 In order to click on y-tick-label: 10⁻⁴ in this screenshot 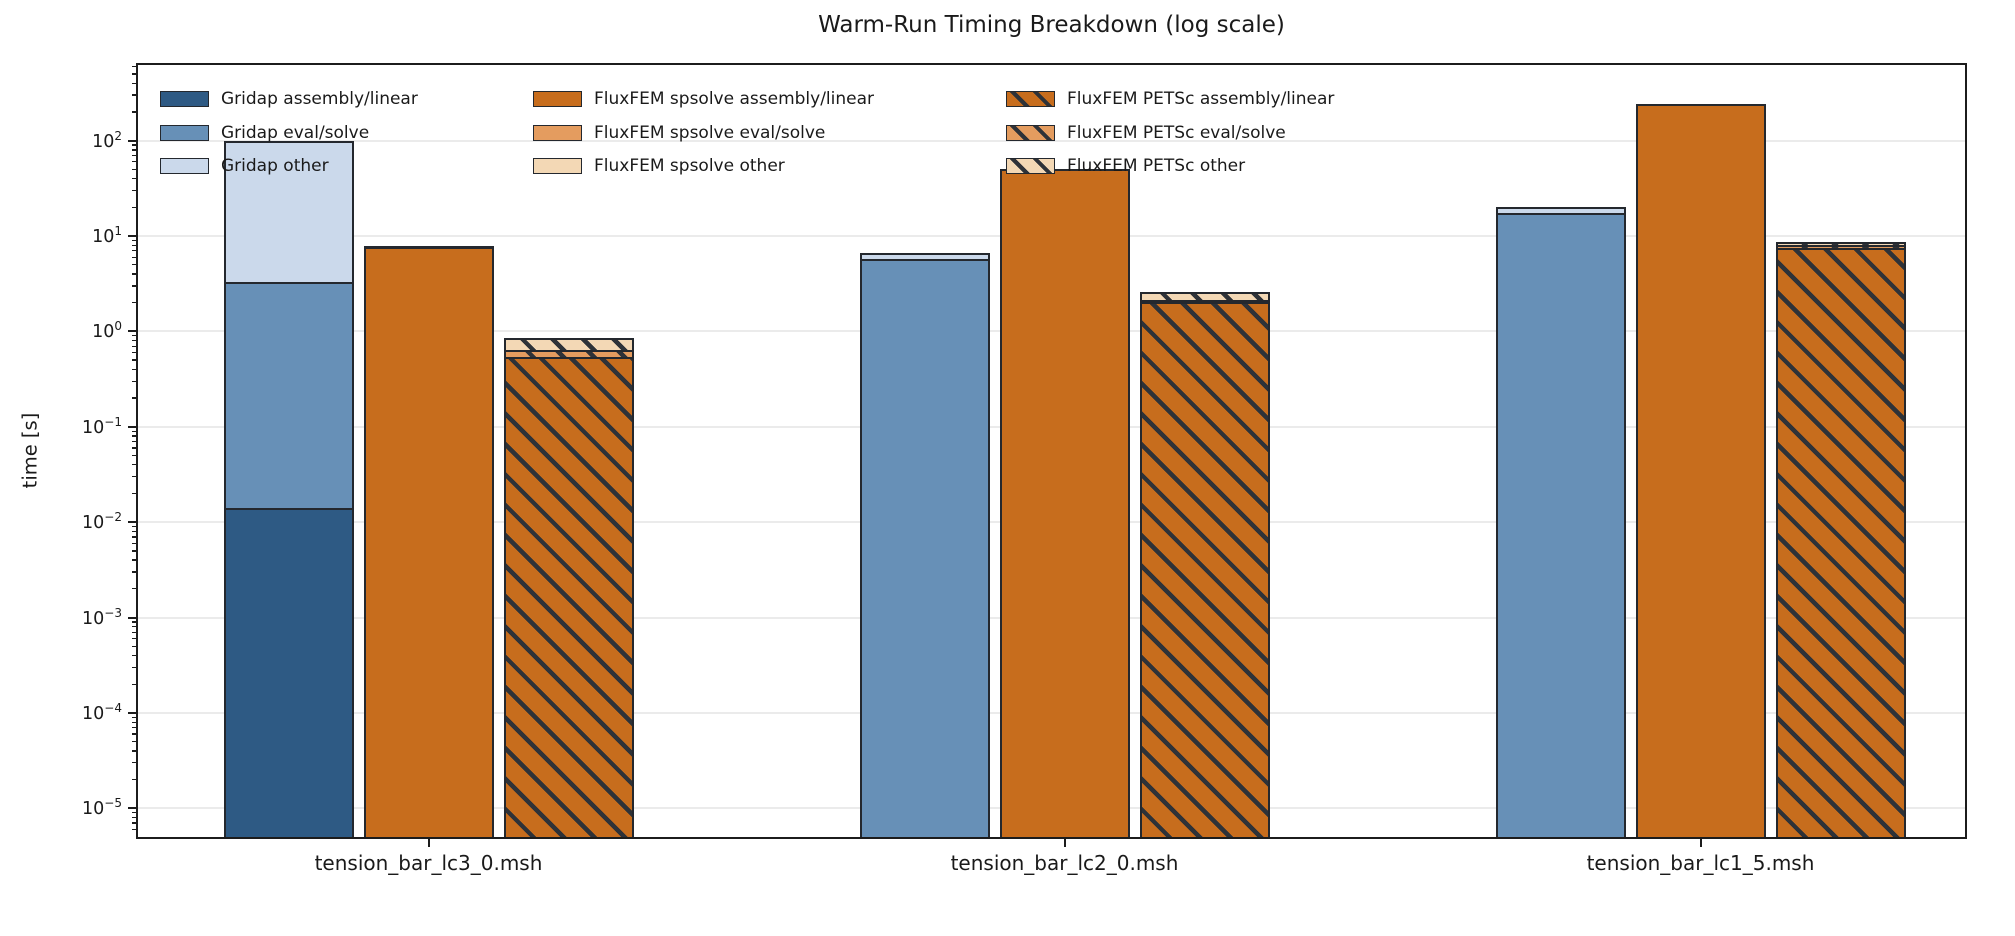, I will do `click(102, 712)`.